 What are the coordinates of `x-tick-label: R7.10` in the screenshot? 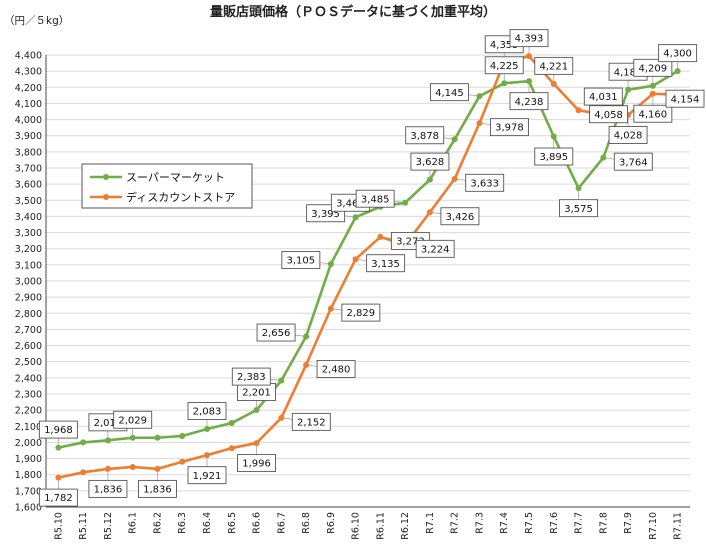 It's located at (653, 526).